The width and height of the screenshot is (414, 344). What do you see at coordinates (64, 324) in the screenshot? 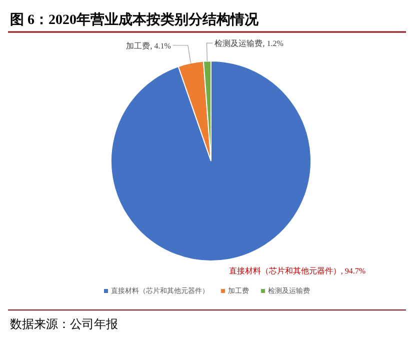
I see `annotation: 数据来源：公司年报` at bounding box center [64, 324].